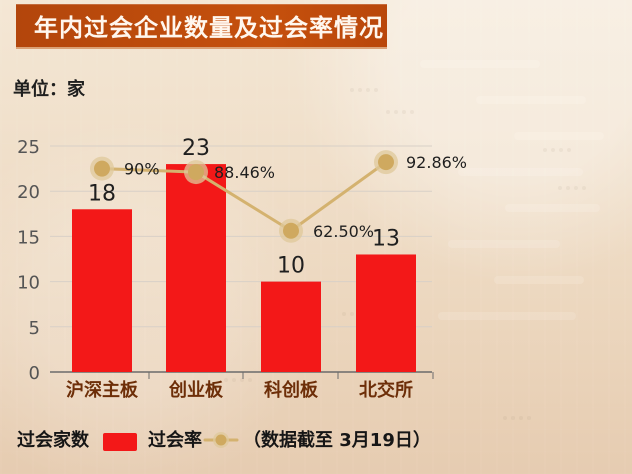  I want to click on legend-bars-label: 过会家数, so click(53, 440).